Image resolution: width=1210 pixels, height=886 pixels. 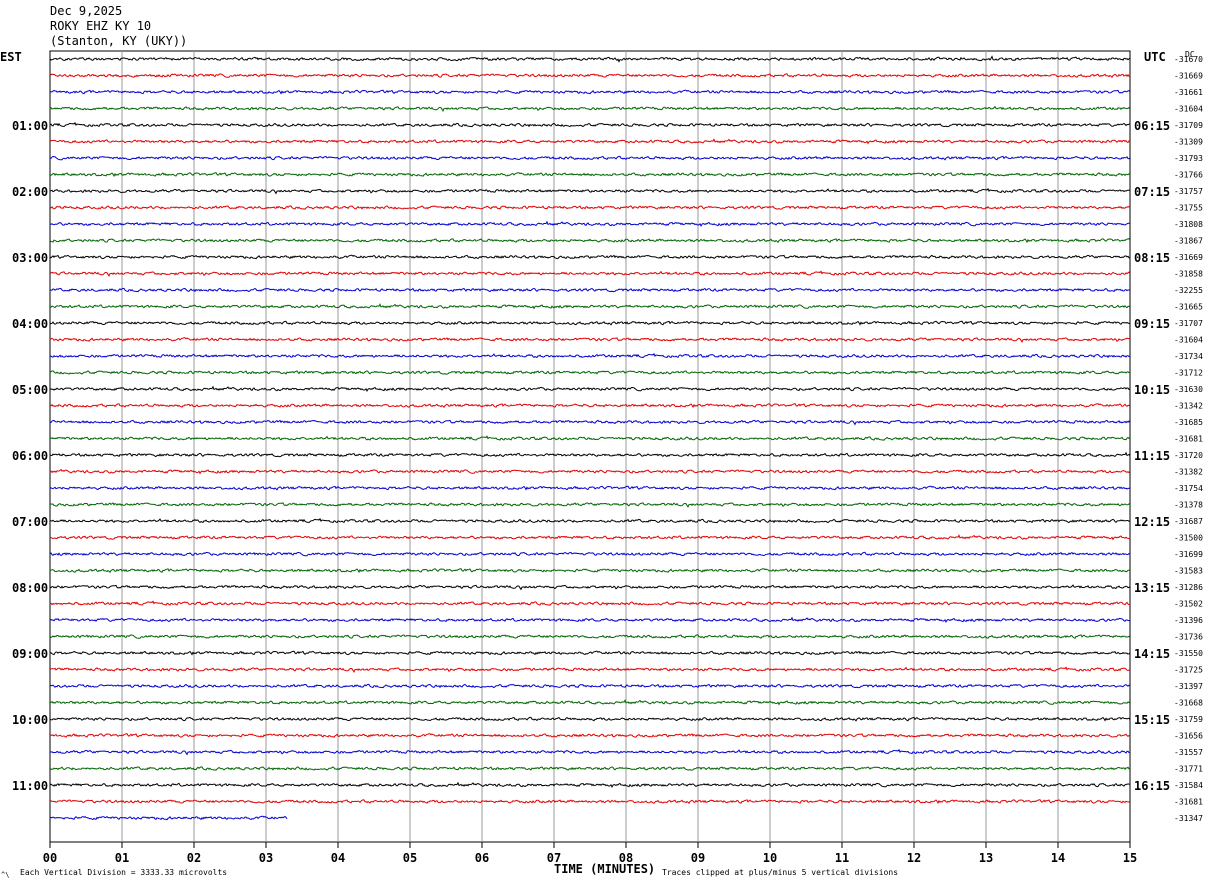 I want to click on dc-offset-label: -31858, so click(x=1188, y=274).